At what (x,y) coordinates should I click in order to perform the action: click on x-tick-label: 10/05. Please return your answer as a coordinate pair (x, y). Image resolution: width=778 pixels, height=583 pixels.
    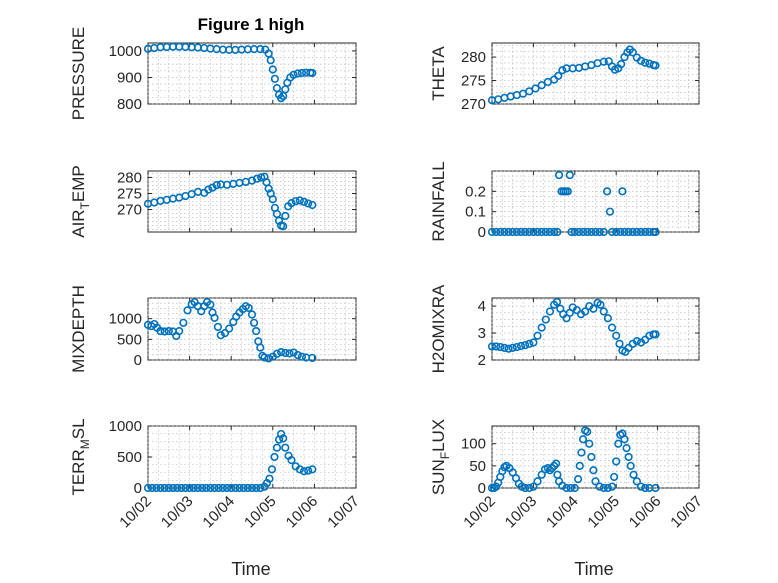
    Looking at the image, I should click on (260, 512).